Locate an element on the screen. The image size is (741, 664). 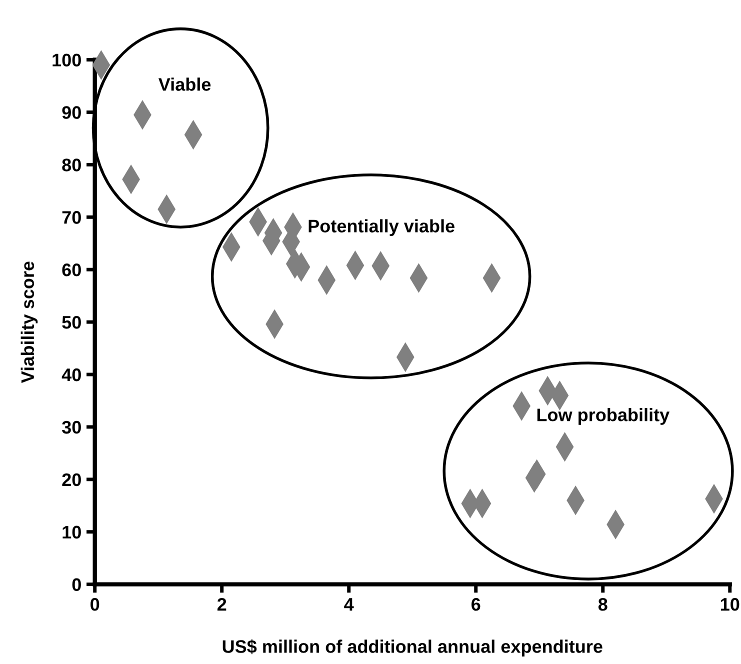
y-tick-label: 100 is located at coordinates (66, 60).